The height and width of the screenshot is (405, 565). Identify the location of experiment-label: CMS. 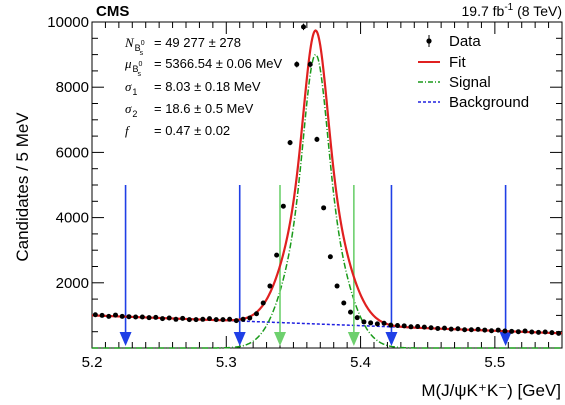
(112, 11).